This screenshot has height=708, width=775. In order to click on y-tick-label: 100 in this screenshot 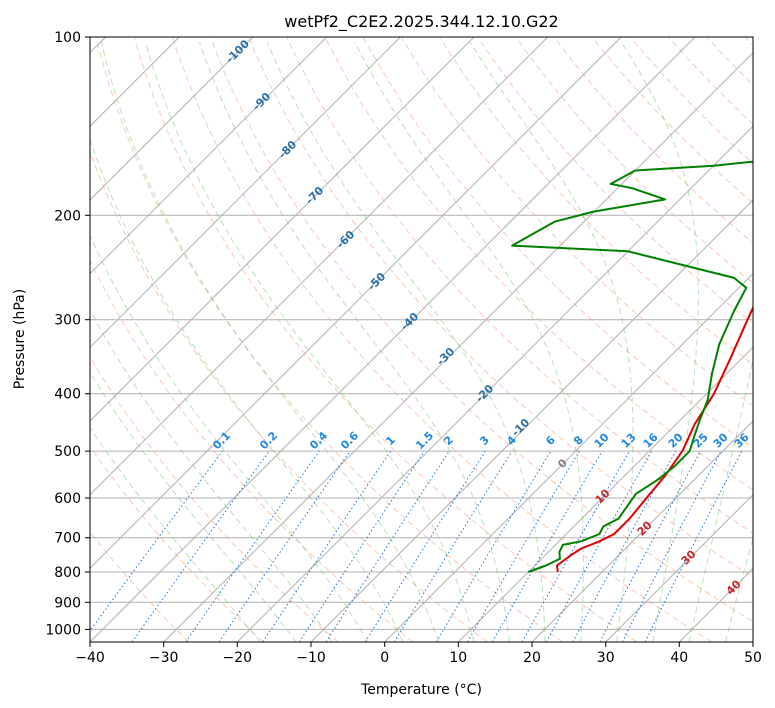, I will do `click(67, 38)`.